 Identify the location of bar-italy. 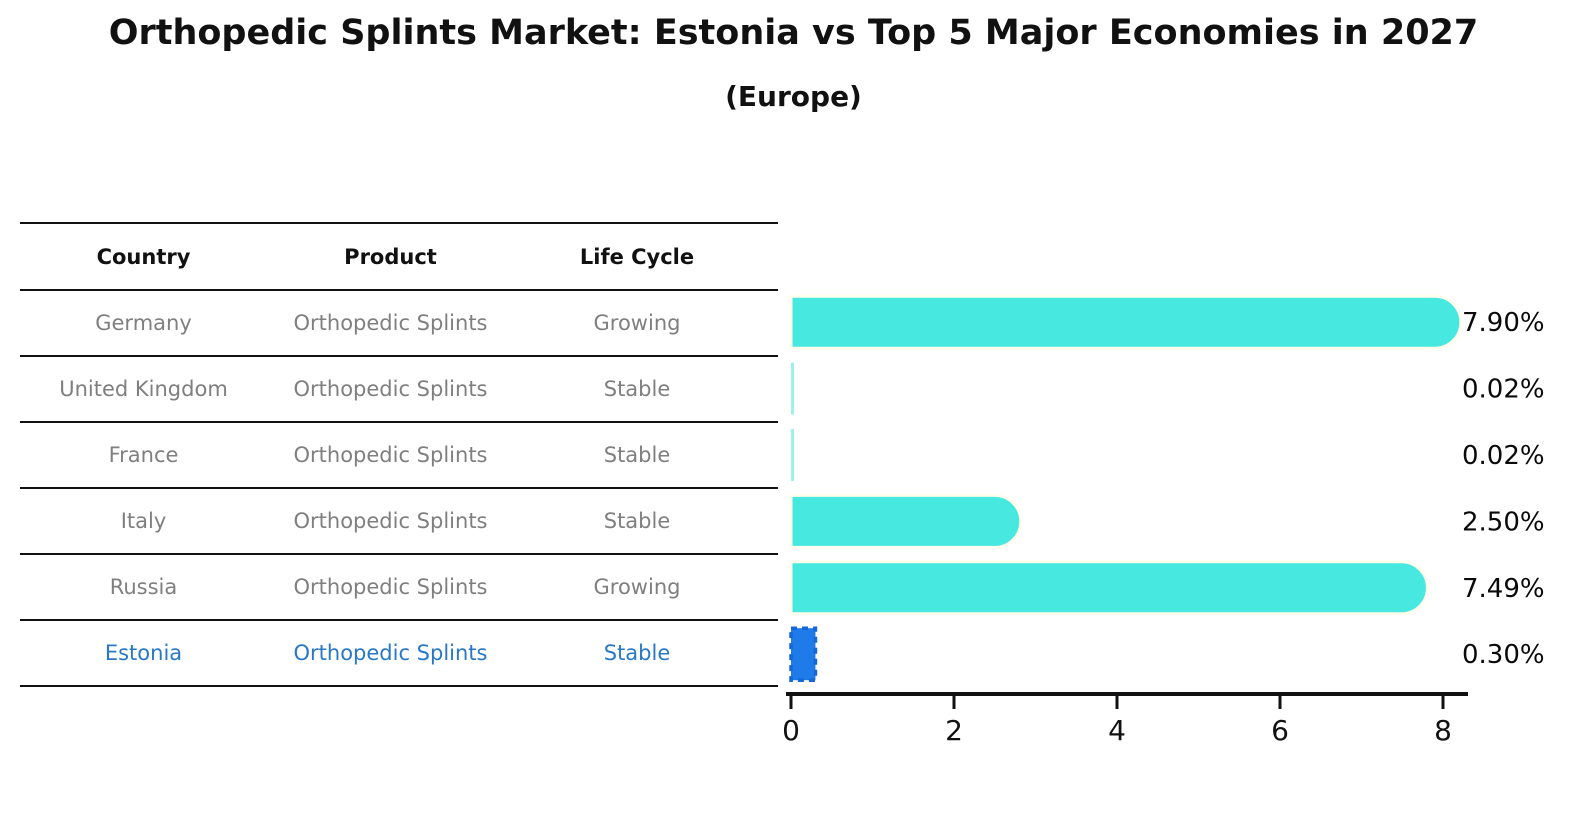
(906, 521).